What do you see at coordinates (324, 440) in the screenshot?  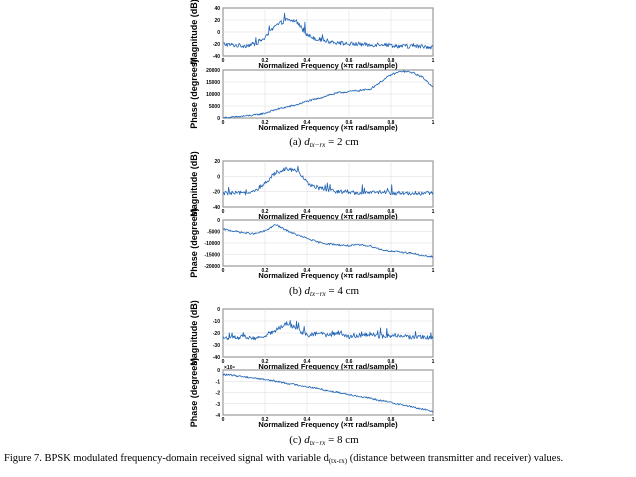 I see `subfigure-label: (c) dtx−rx = 8 cm` at bounding box center [324, 440].